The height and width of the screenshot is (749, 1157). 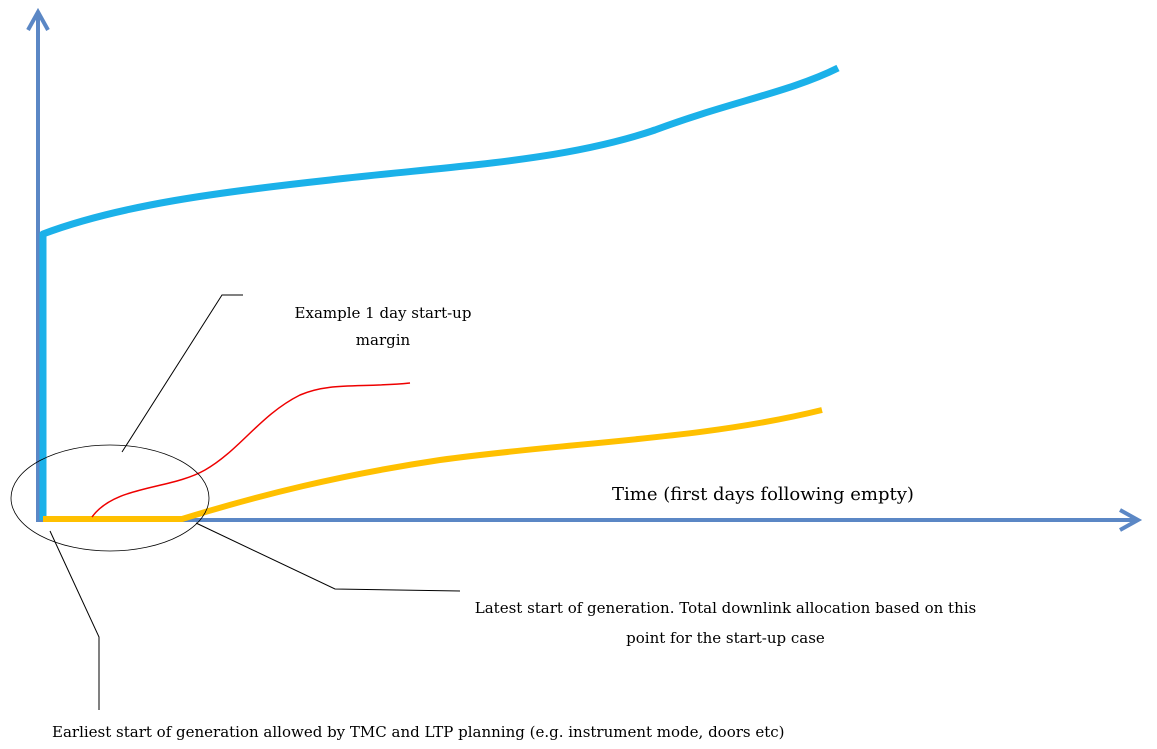 What do you see at coordinates (182, 373) in the screenshot?
I see `margin-leader-line` at bounding box center [182, 373].